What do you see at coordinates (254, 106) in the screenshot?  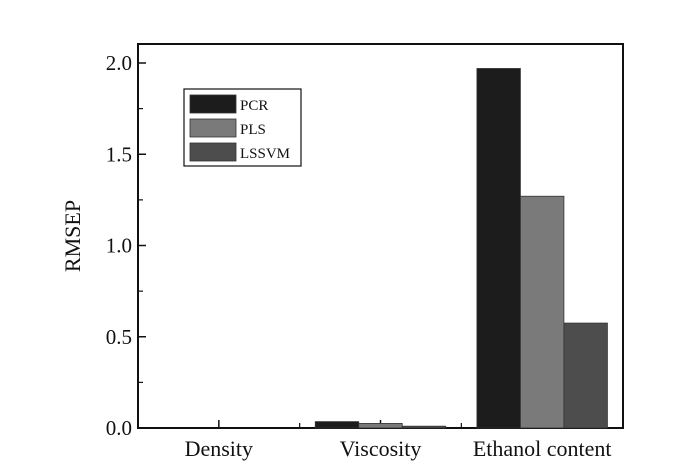 I see `legend-label-pcr: PCR` at bounding box center [254, 106].